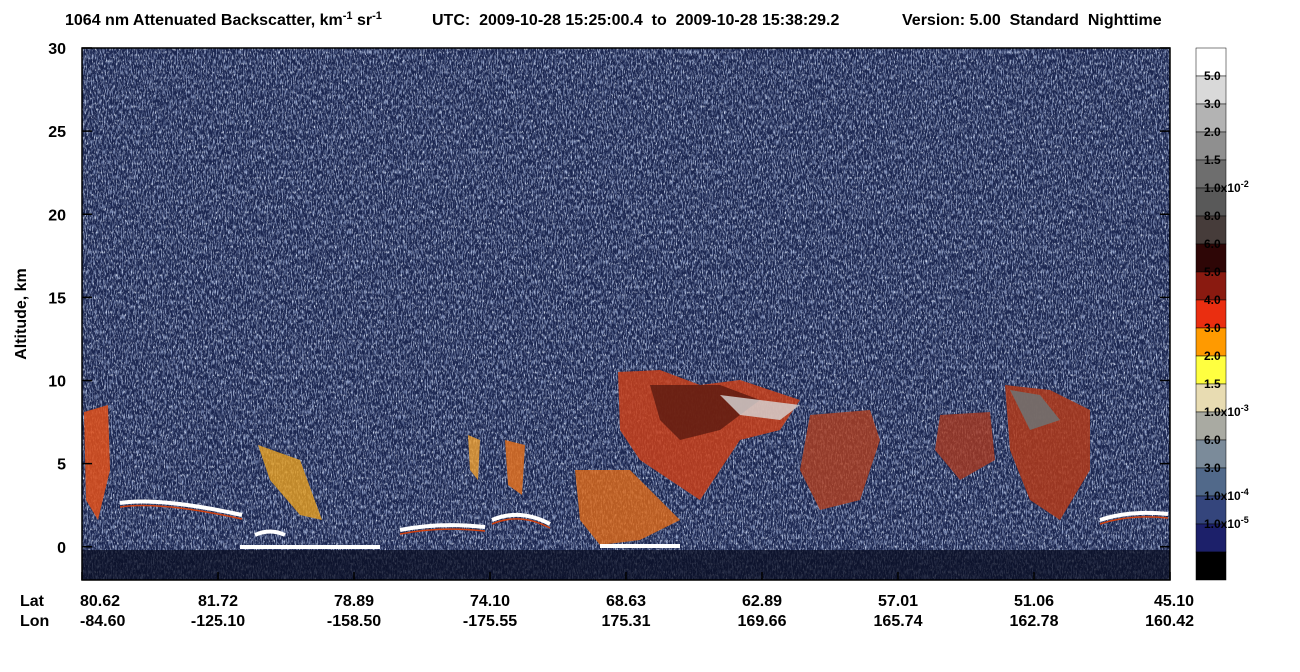  What do you see at coordinates (57, 298) in the screenshot?
I see `y-tick-label: 15` at bounding box center [57, 298].